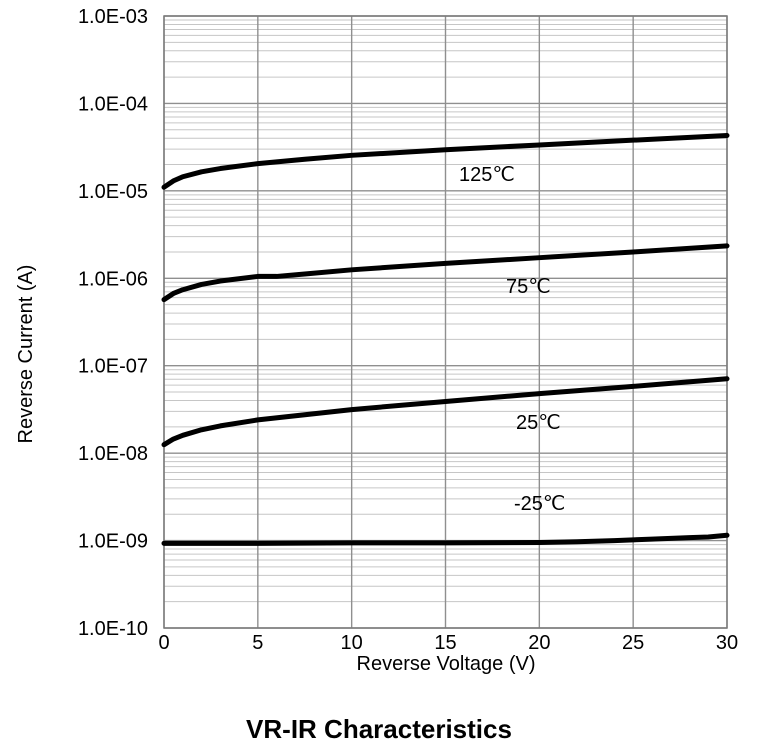 This screenshot has width=758, height=754. I want to click on x-axis-label: Reverse Voltage (V), so click(446, 664).